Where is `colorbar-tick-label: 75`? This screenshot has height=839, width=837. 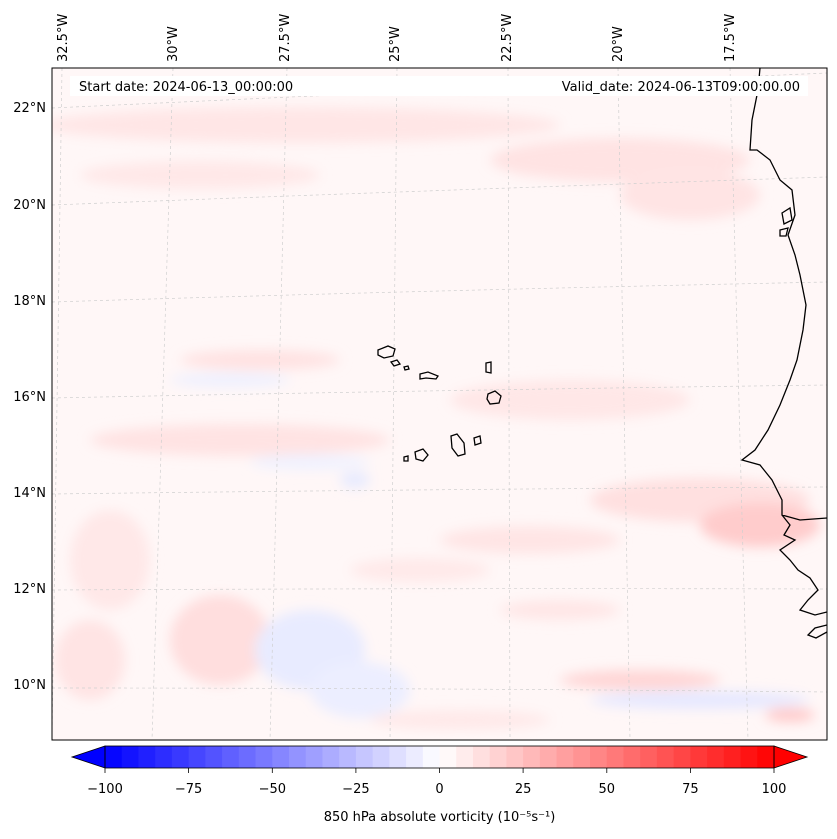 colorbar-tick-label: 75 is located at coordinates (690, 789).